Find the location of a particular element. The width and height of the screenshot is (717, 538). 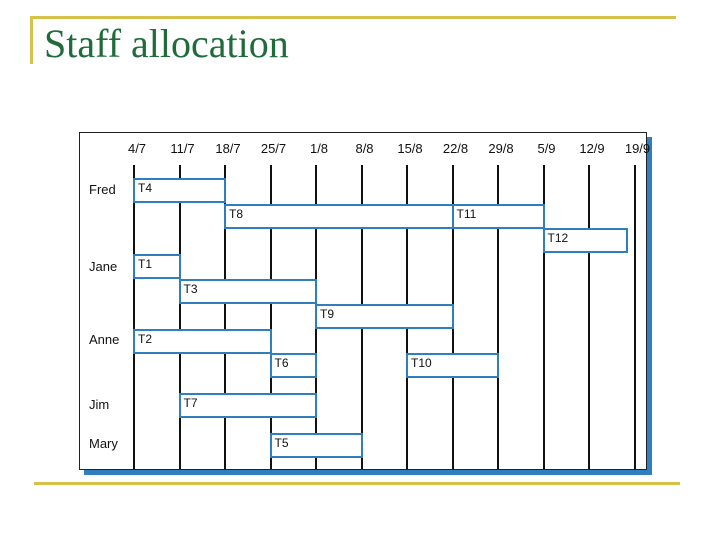

task-bar-t10: T10 is located at coordinates (452, 365).